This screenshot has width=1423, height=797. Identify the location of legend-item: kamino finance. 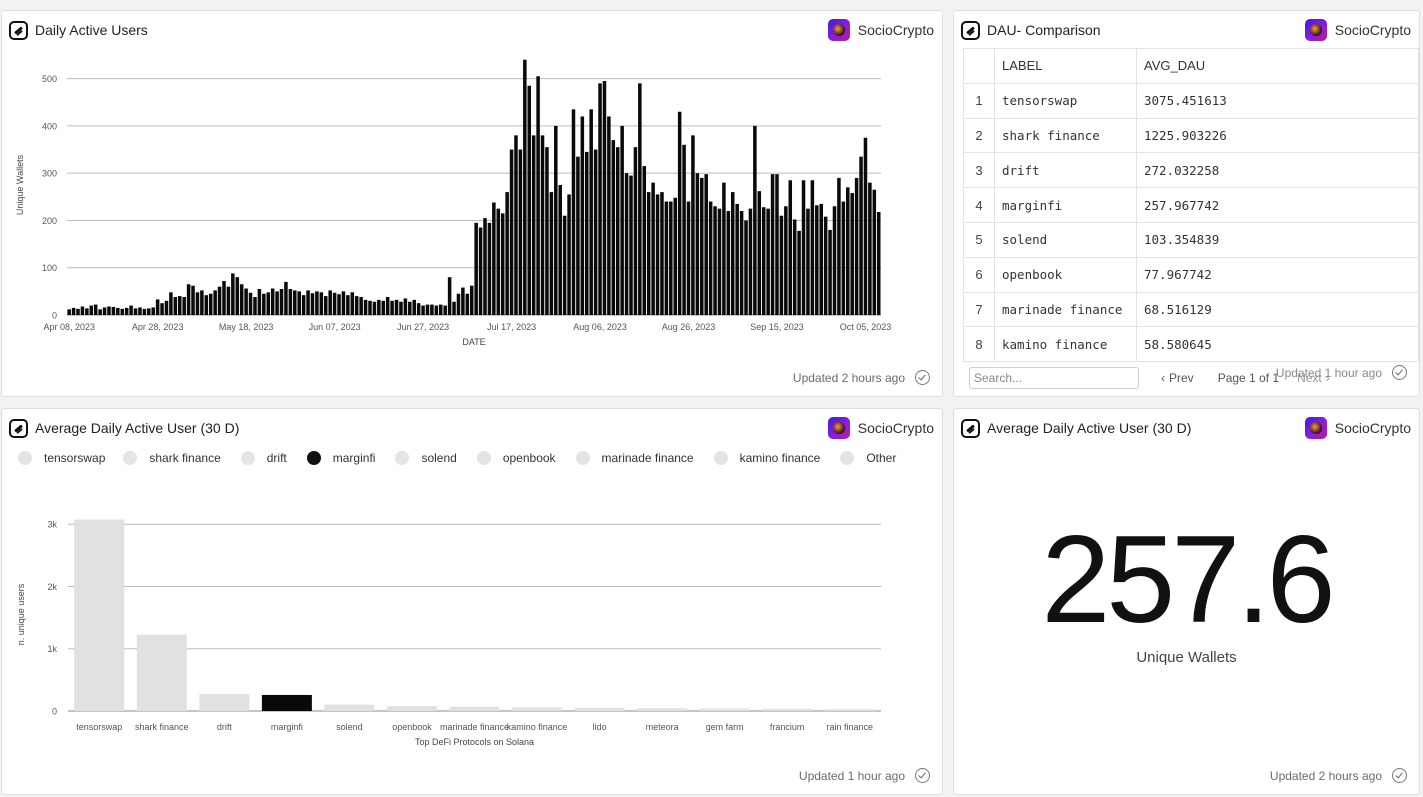
(766, 458).